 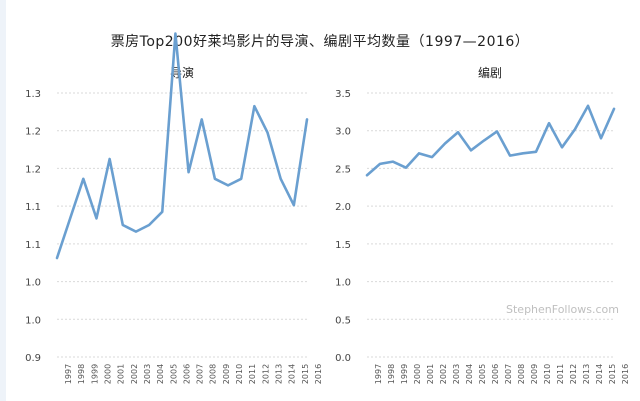 I want to click on y-tick-label: 1.3, so click(x=33, y=94).